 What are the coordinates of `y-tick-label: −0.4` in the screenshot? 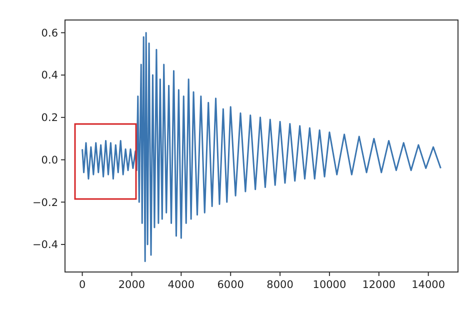 It's located at (45, 245).